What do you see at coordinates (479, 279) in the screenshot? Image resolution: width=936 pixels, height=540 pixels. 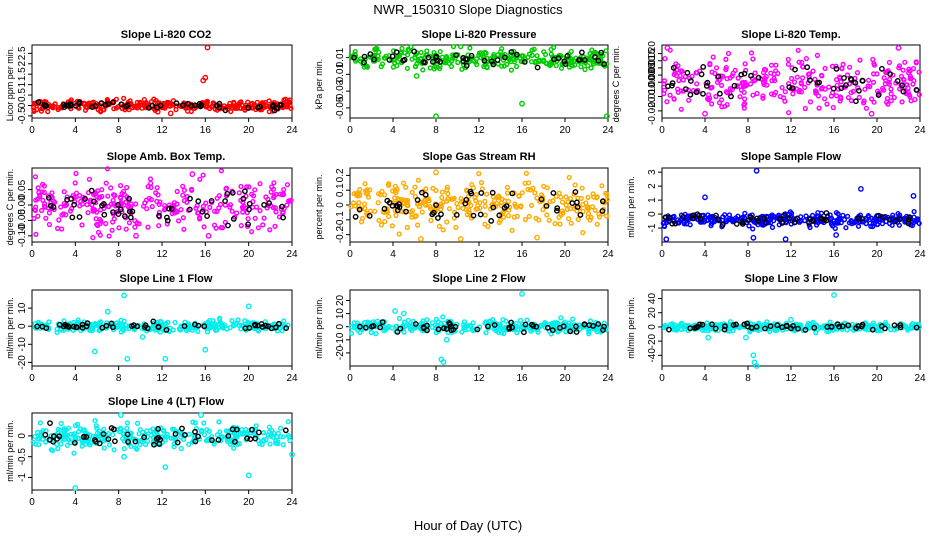 I see `panel-title: Slope Line 2 Flow` at bounding box center [479, 279].